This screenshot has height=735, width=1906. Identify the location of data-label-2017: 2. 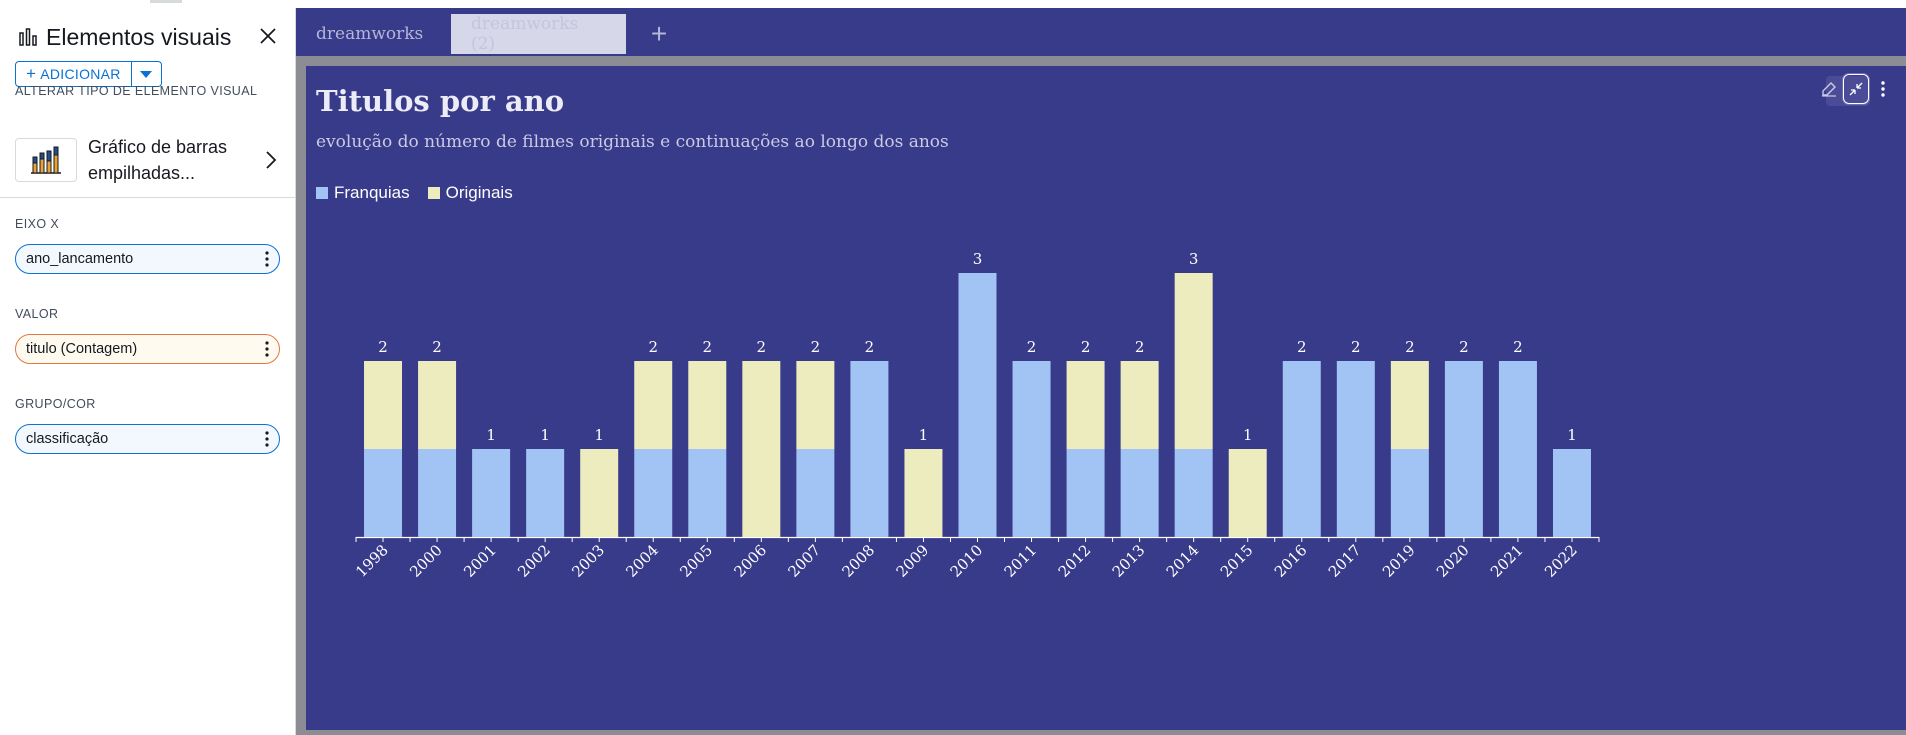
(1356, 347).